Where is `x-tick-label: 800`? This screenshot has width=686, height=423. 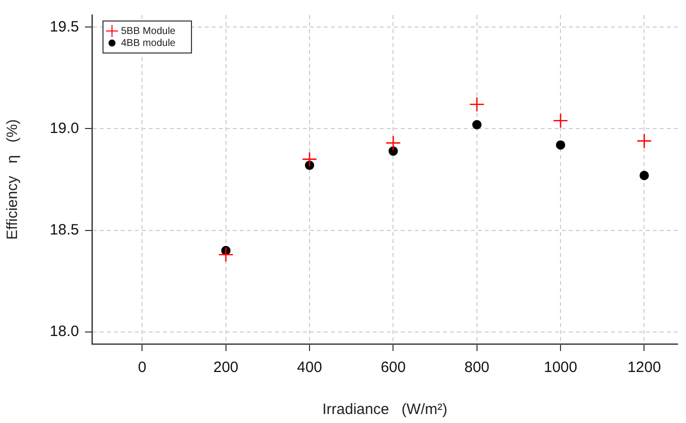
x-tick-label: 800 is located at coordinates (477, 367).